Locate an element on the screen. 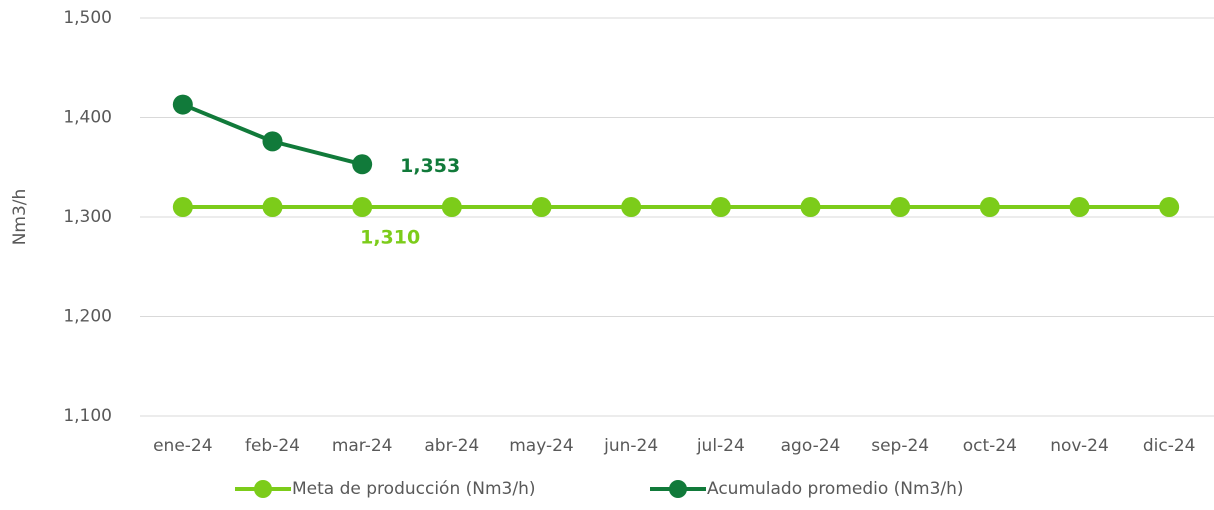  x-tick-label: sep-24 is located at coordinates (900, 446).